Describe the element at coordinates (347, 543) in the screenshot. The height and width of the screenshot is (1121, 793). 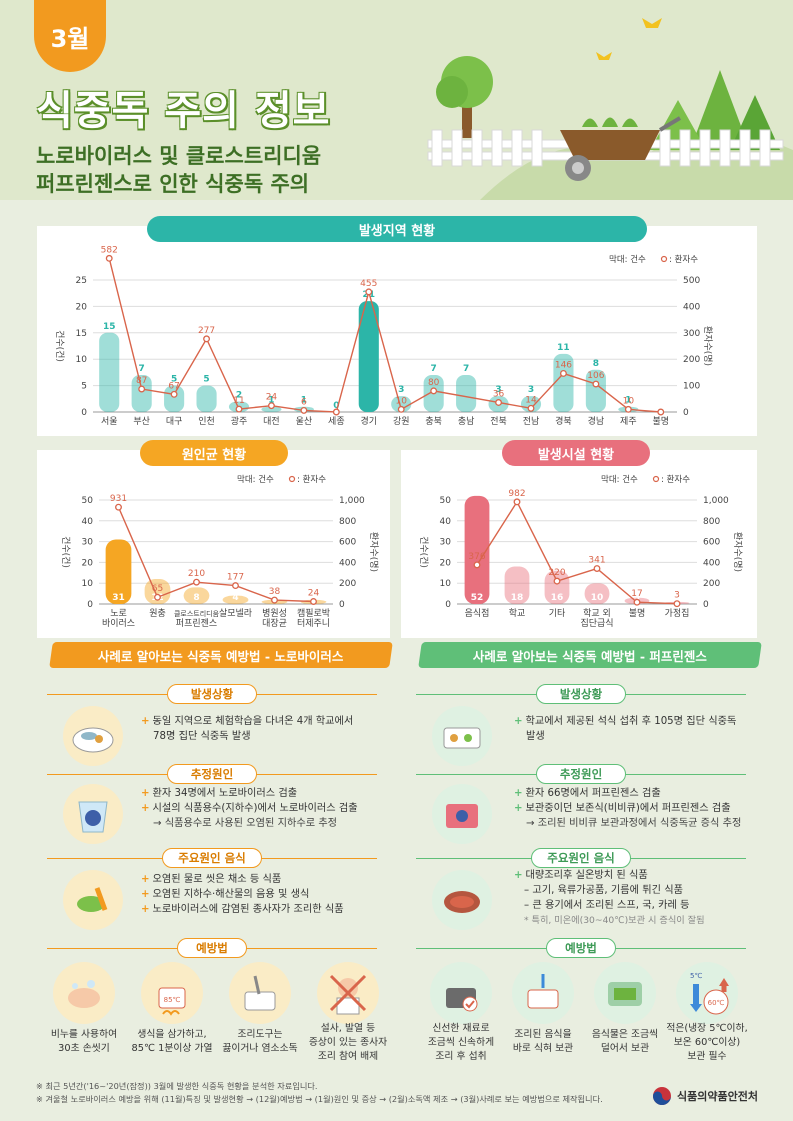
I see `y-tick-right: 600` at that location.